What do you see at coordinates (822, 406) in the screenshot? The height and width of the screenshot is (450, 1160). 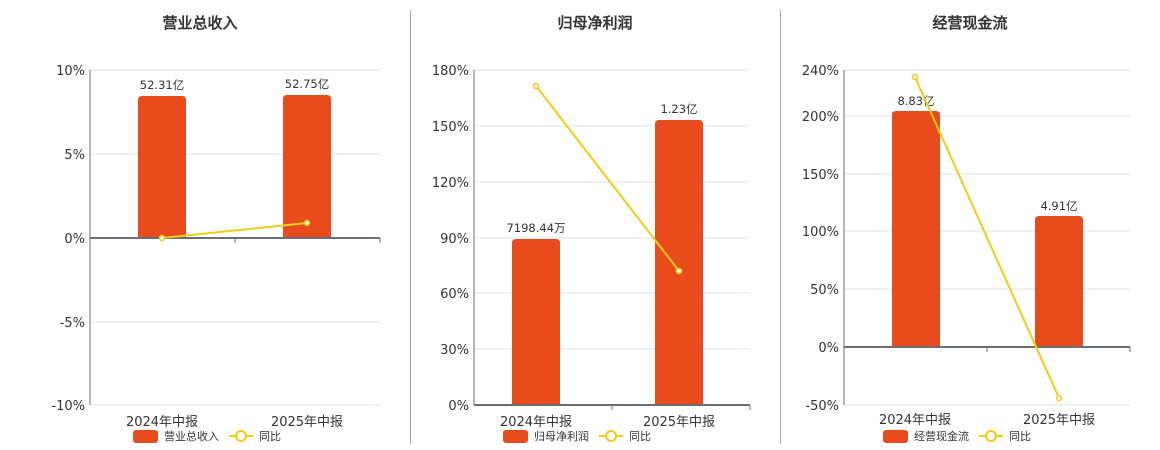 I see `y-tick-label: -50%` at bounding box center [822, 406].